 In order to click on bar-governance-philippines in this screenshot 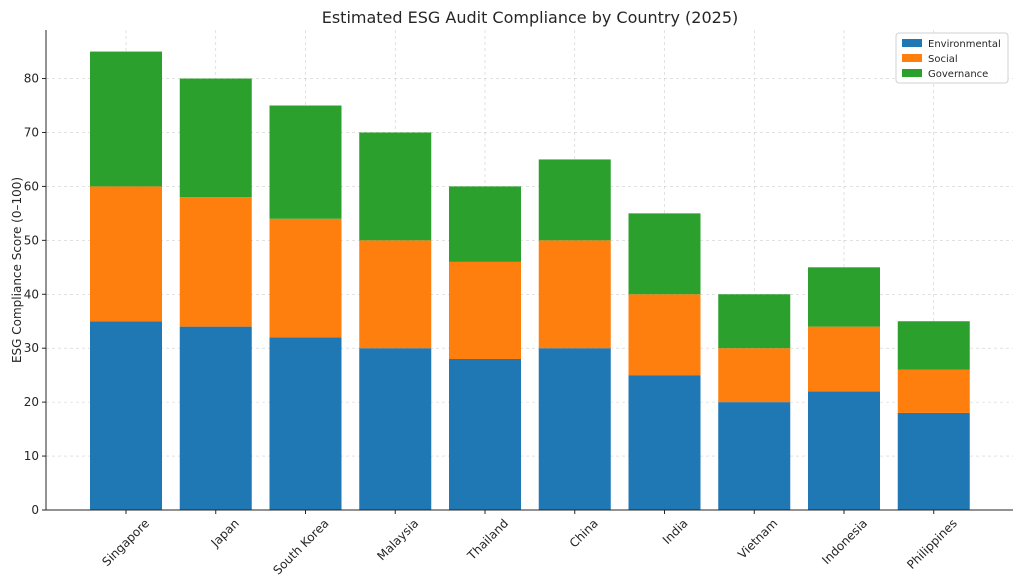, I will do `click(933, 345)`.